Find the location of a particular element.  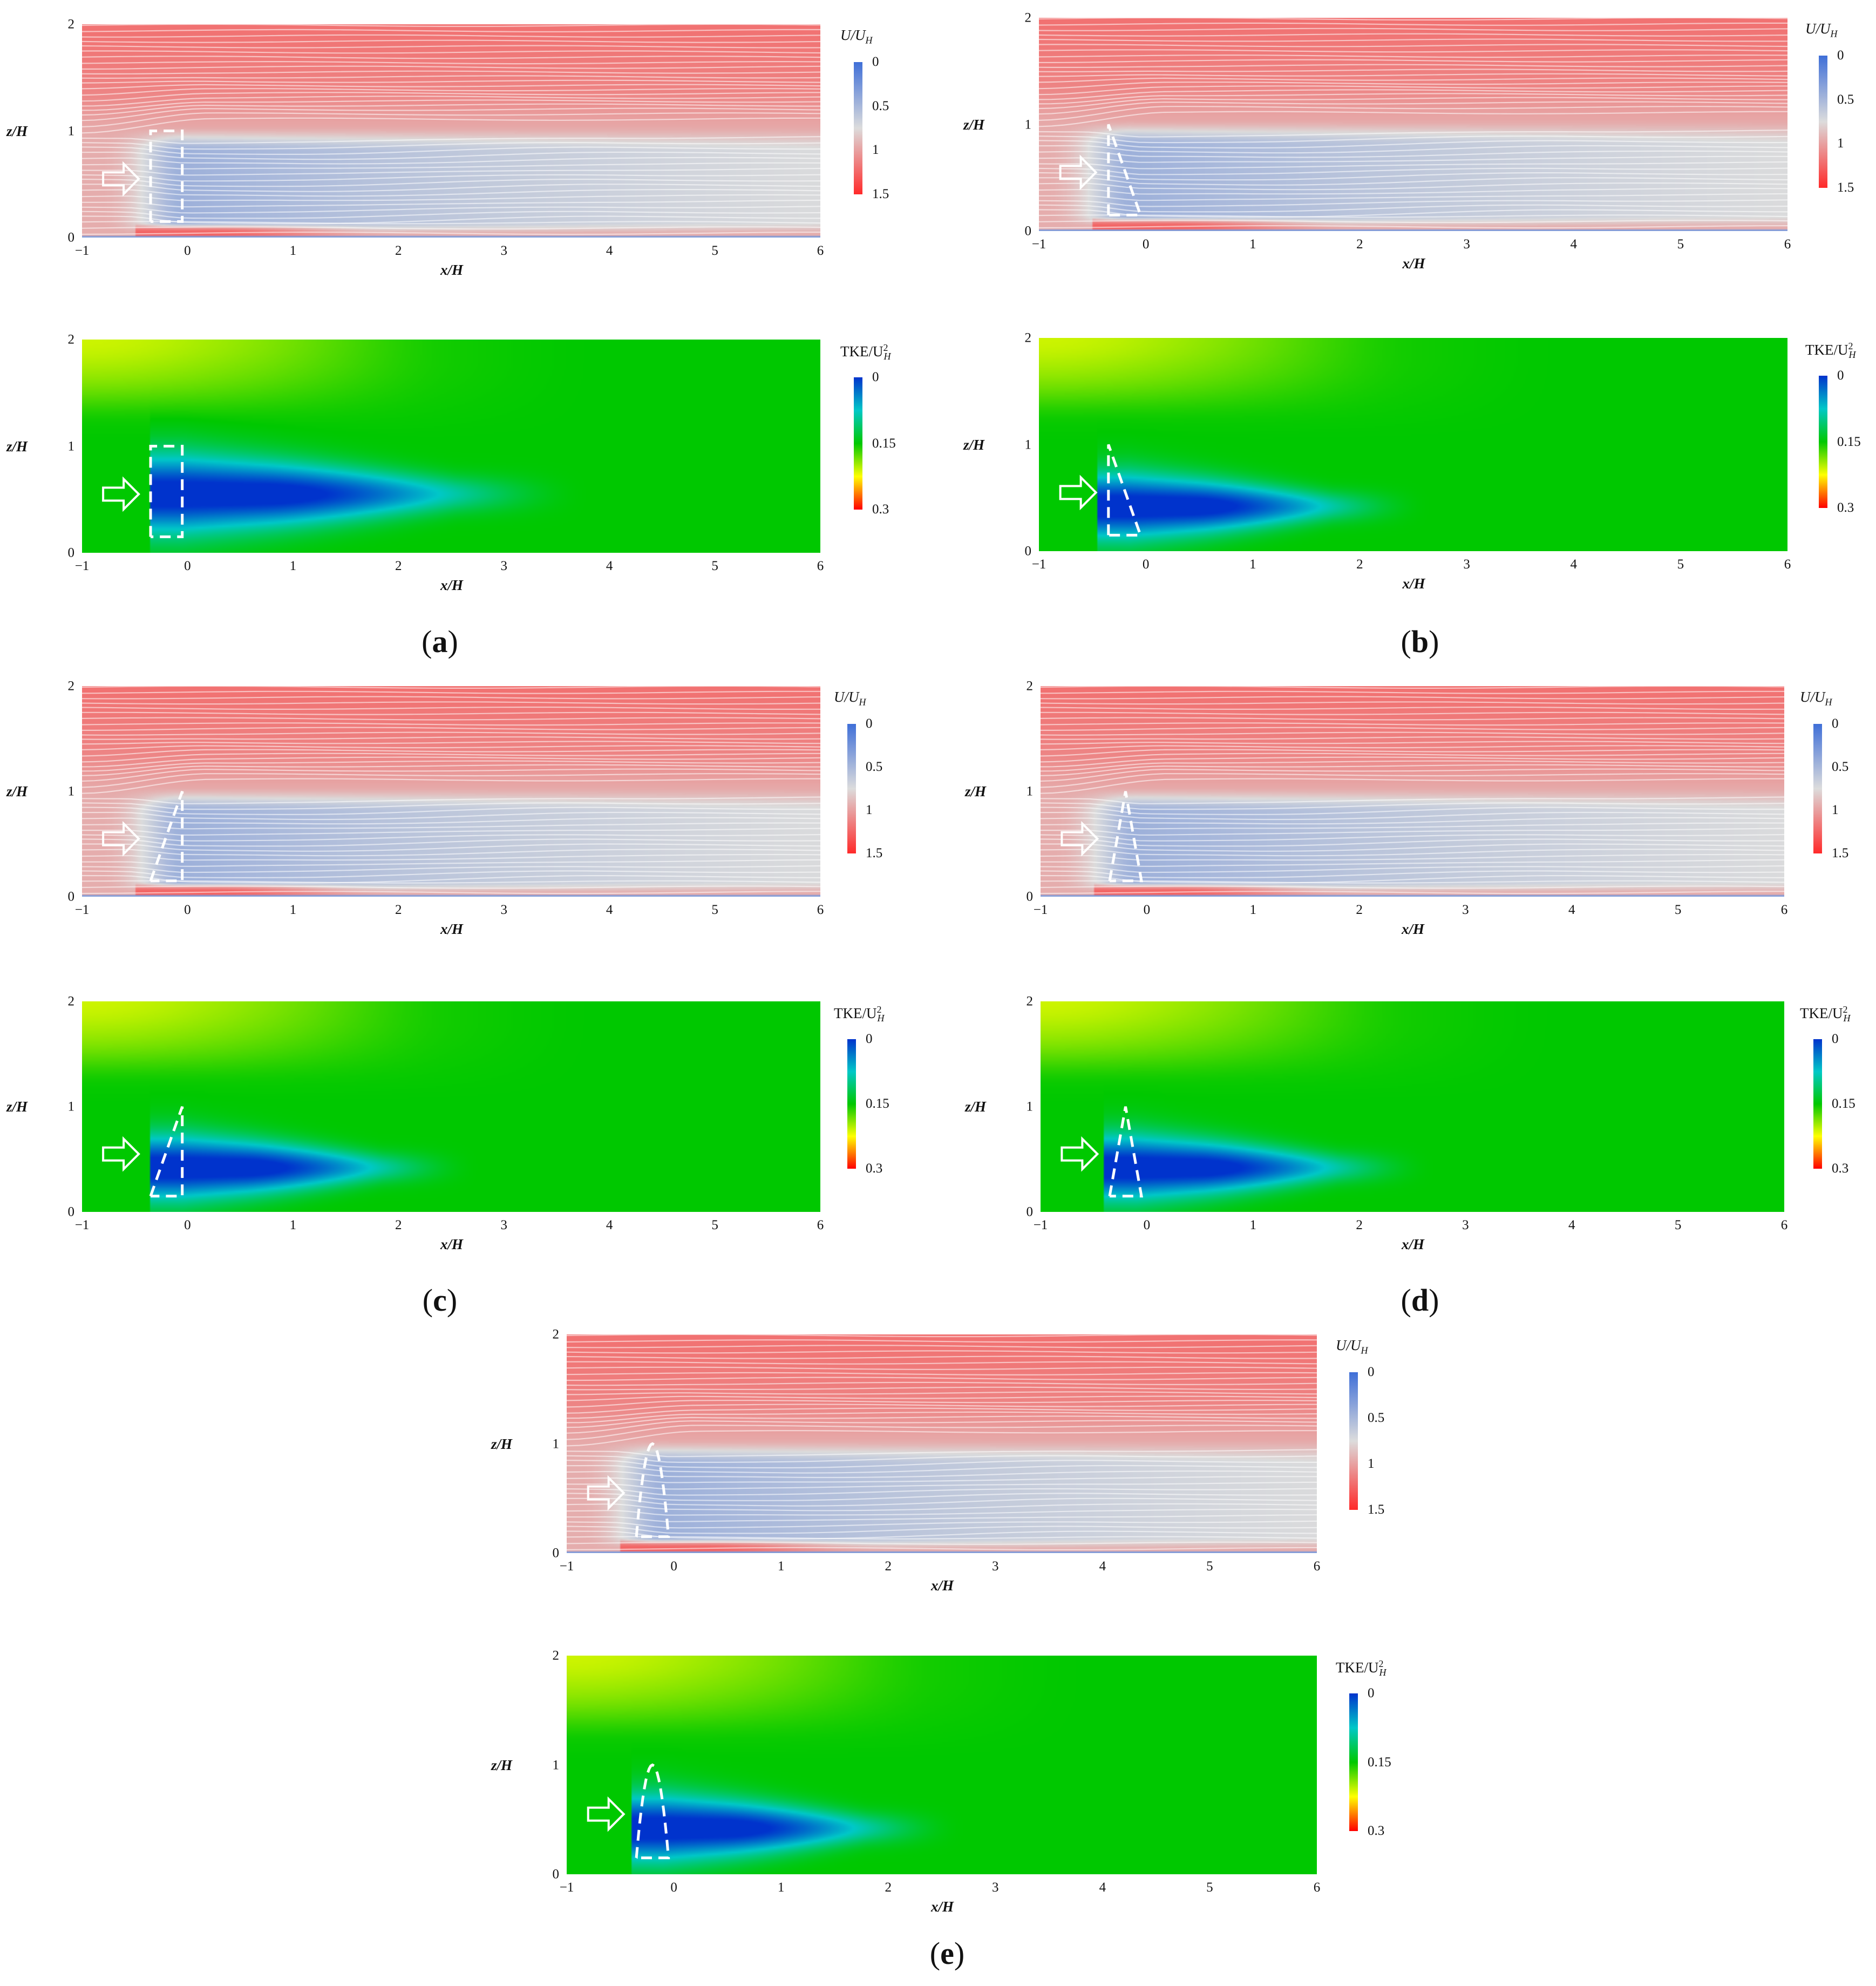

y-tick-label: 1 is located at coordinates (71, 446).